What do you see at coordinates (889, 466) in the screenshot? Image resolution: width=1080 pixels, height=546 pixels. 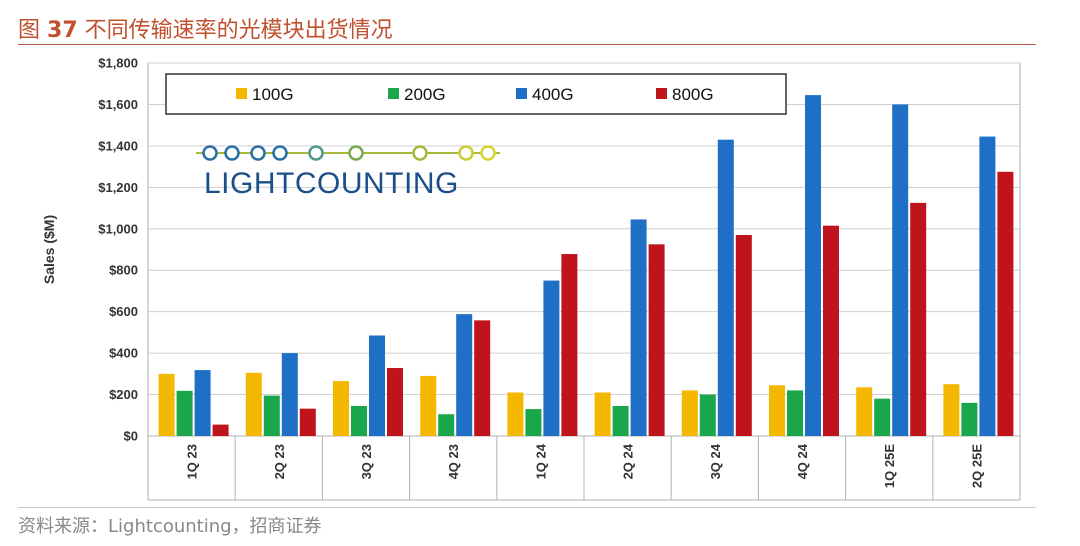 I see `x-tick-label: 1Q 25E` at bounding box center [889, 466].